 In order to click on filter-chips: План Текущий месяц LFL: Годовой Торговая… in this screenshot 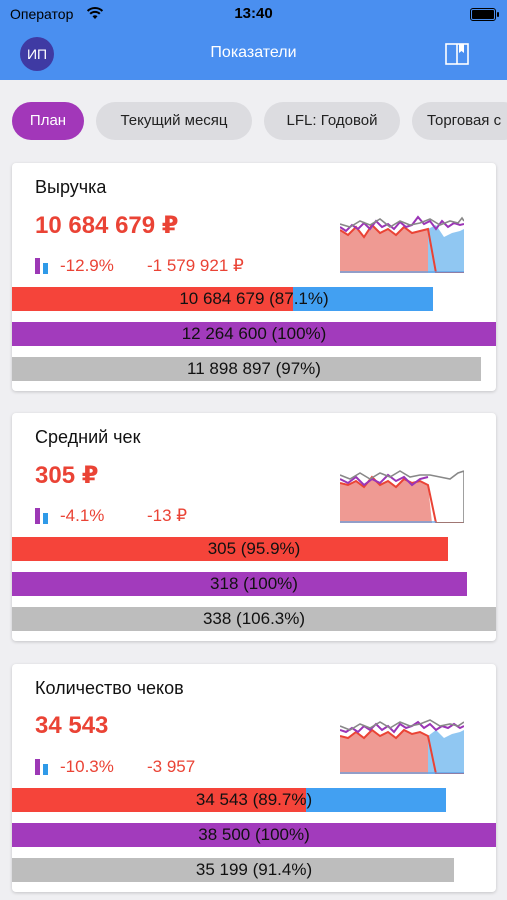, I will do `click(253, 120)`.